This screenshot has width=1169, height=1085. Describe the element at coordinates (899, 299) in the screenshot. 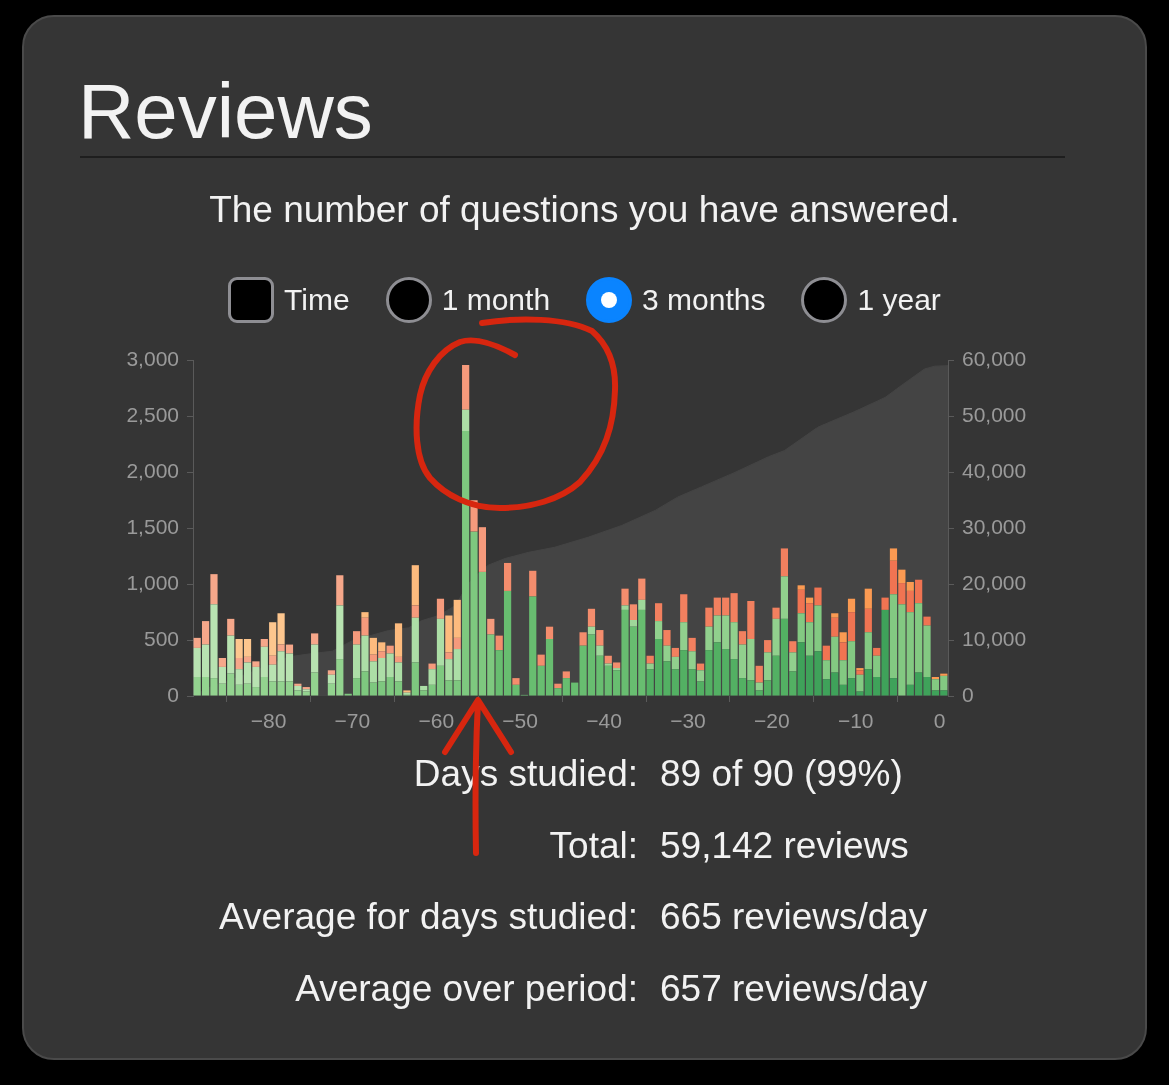

I see `text: 1 year` at that location.